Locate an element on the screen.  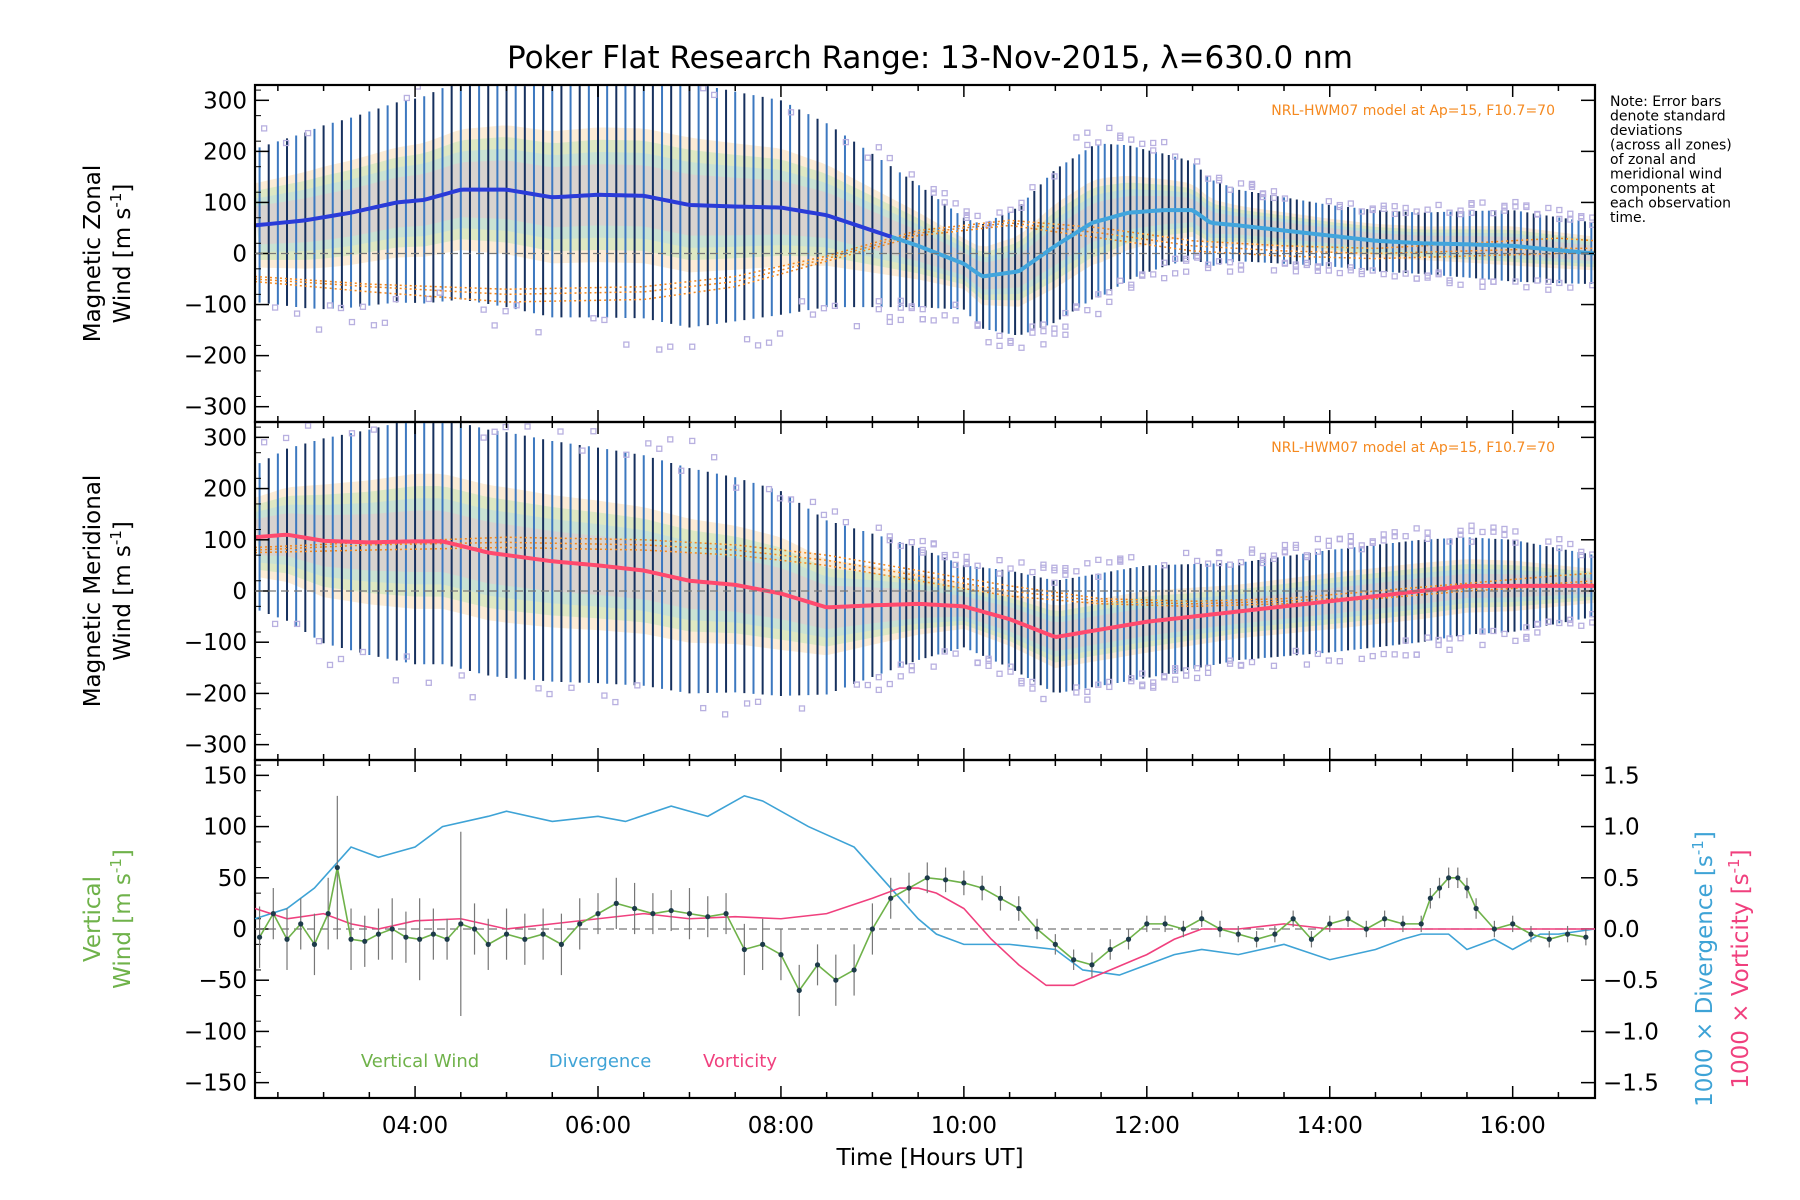
y-tick-label: 50 is located at coordinates (232, 879).